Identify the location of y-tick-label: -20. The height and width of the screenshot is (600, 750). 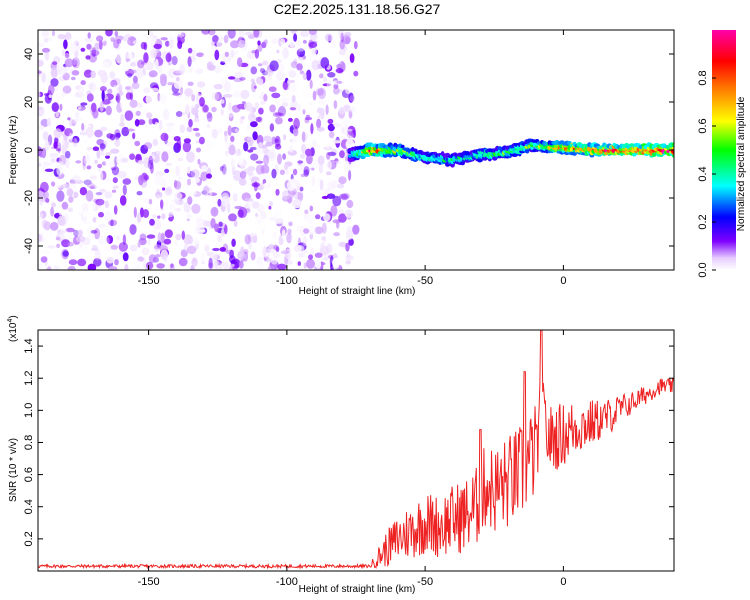
(29, 198).